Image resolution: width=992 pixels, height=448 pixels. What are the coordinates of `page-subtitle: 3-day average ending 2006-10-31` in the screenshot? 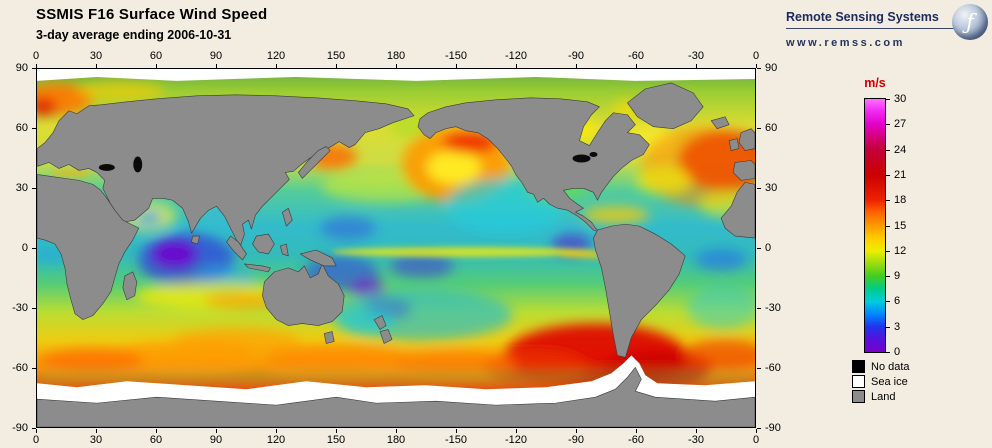 It's located at (134, 35).